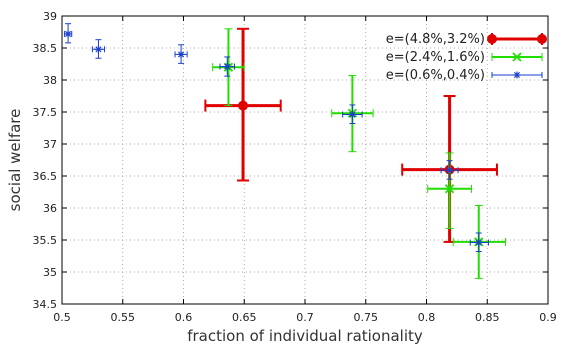 This screenshot has width=566, height=350. Describe the element at coordinates (244, 317) in the screenshot. I see `x-tick-label: 0.65` at that location.